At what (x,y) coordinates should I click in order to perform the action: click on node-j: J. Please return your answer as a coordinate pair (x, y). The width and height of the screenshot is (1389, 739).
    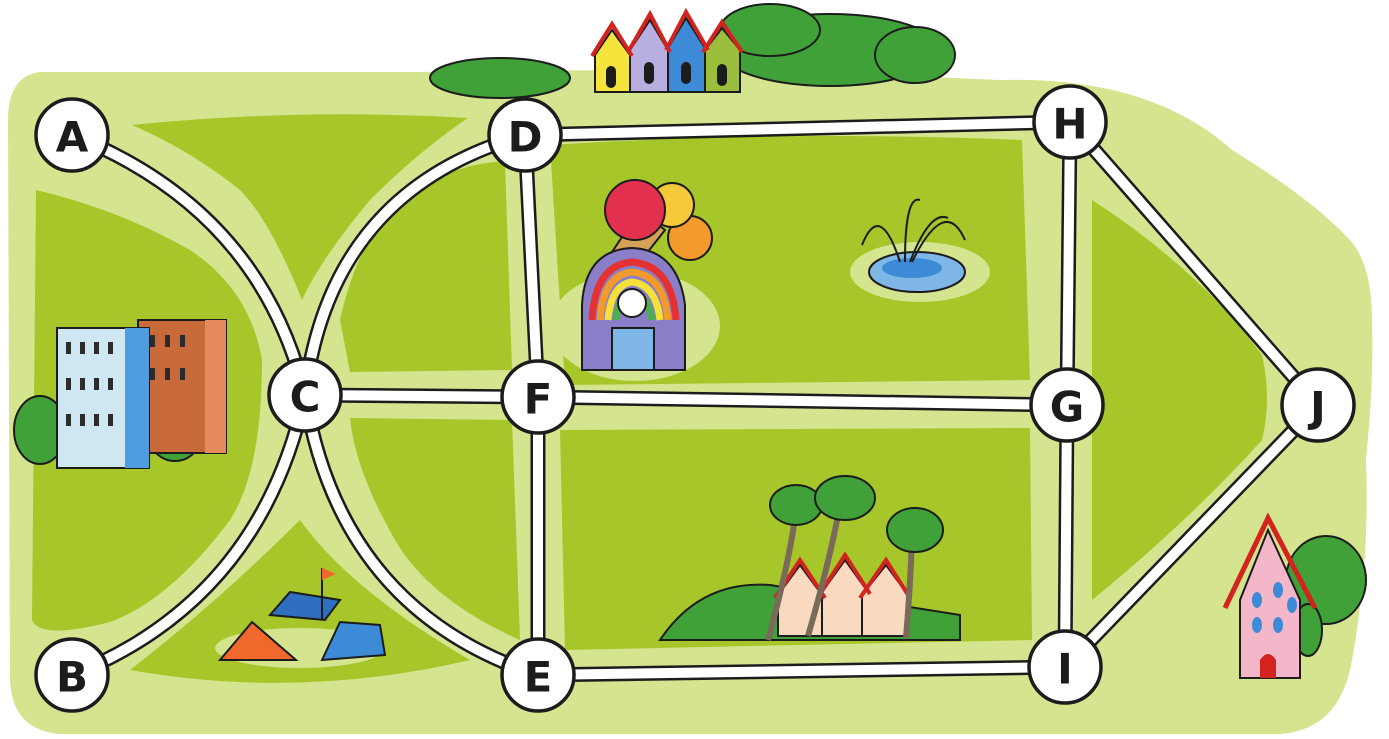
    Looking at the image, I should click on (1318, 405).